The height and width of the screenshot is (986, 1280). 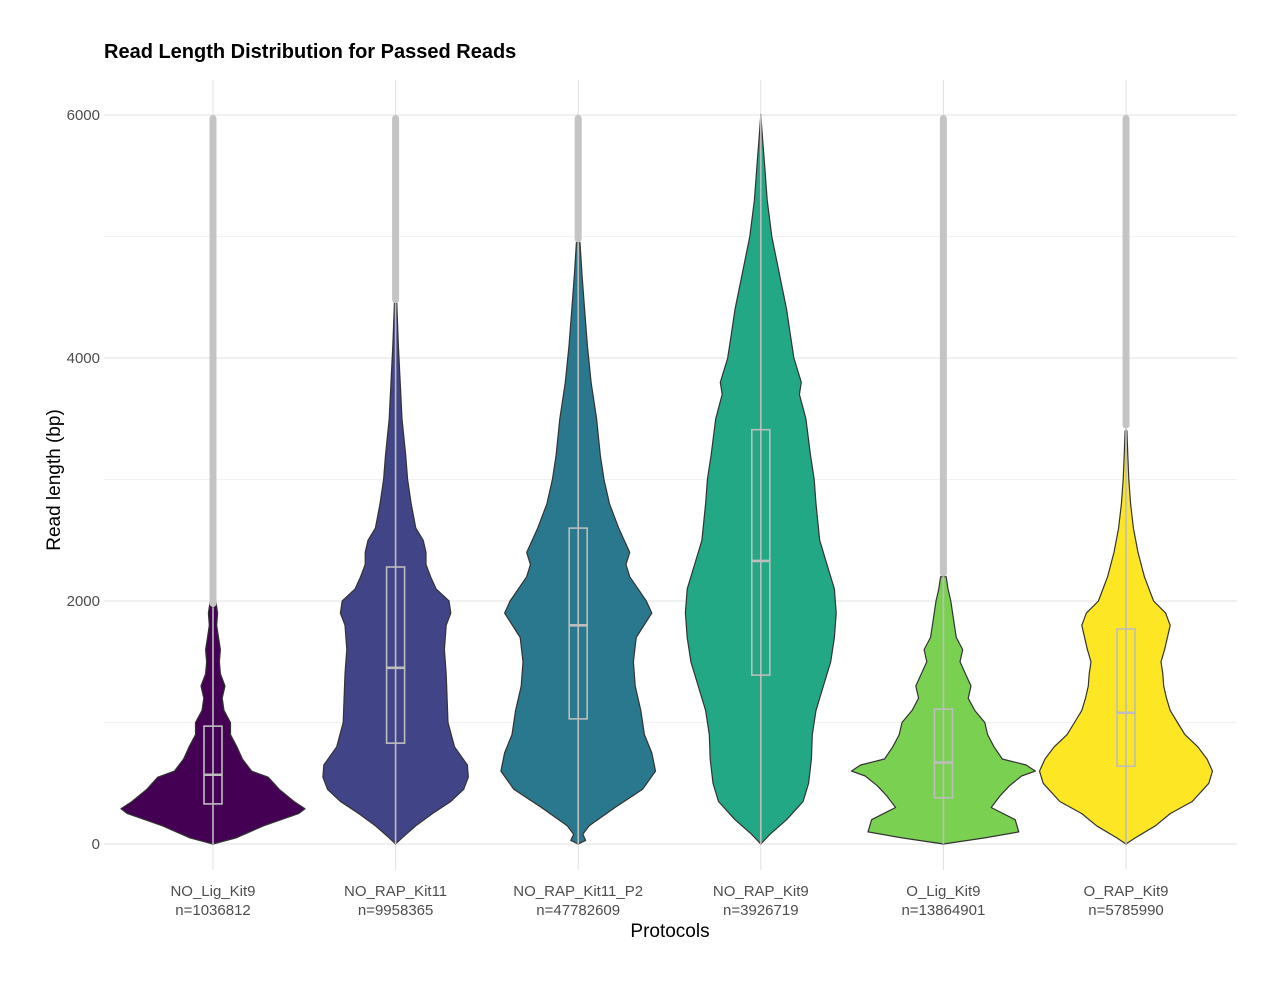 What do you see at coordinates (213, 910) in the screenshot?
I see `x-tick-count-label: n=1036812` at bounding box center [213, 910].